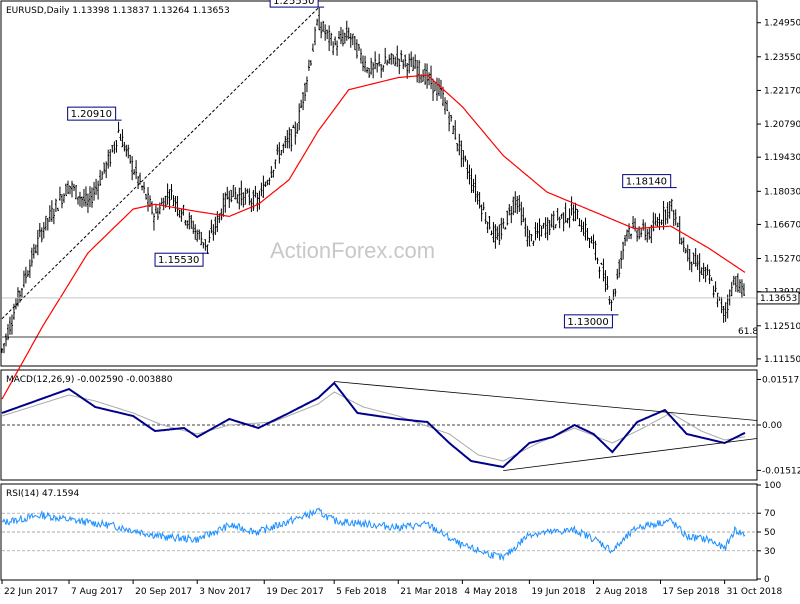  Describe the element at coordinates (782, 91) in the screenshot. I see `price-y-tick-label: 1.22170` at that location.